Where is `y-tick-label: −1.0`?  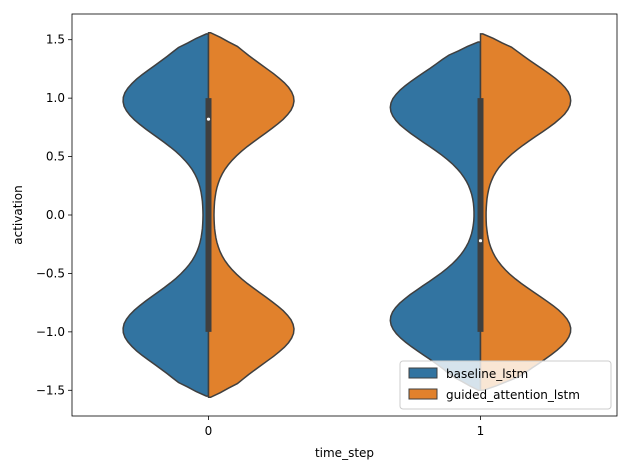 y-tick-label: −1.0 is located at coordinates (50, 332).